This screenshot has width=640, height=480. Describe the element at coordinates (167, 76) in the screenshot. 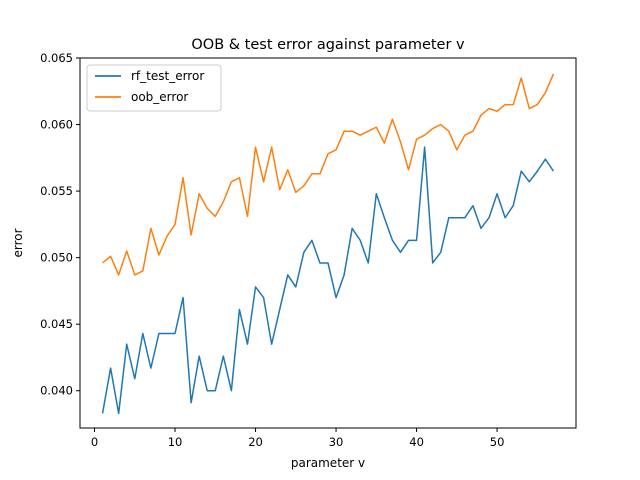

I see `legend-label-rf-test-error: rf_test_error` at that location.